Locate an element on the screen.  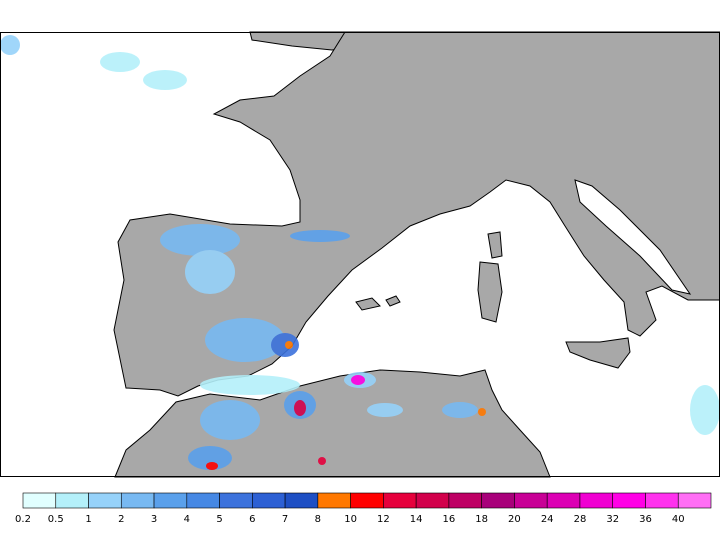
legend-label: 16 is located at coordinates (449, 519).